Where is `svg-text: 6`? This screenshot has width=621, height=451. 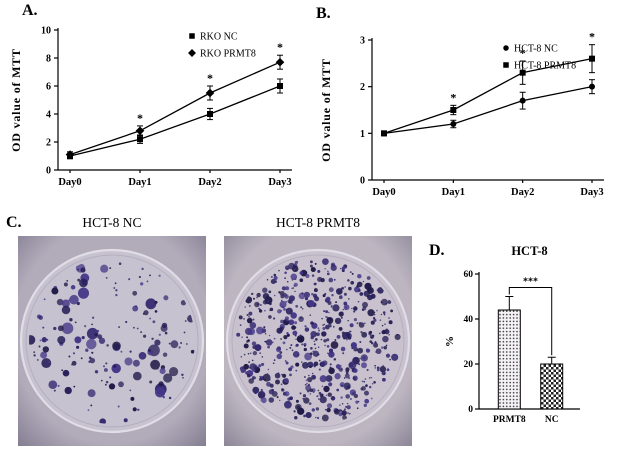 svg-text: 6 is located at coordinates (48, 87).